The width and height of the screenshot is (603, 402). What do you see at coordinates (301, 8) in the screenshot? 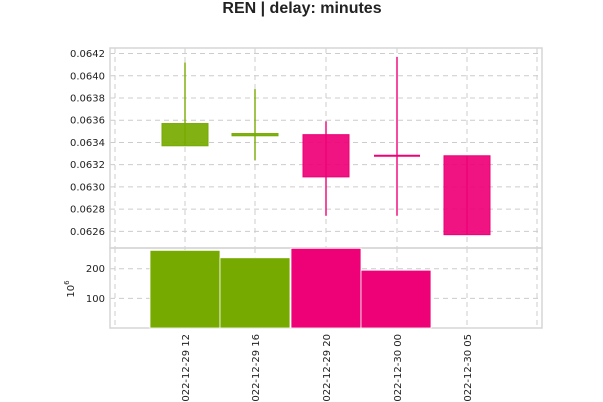
I see `chart-title: REN | delay: minutes` at bounding box center [301, 8].